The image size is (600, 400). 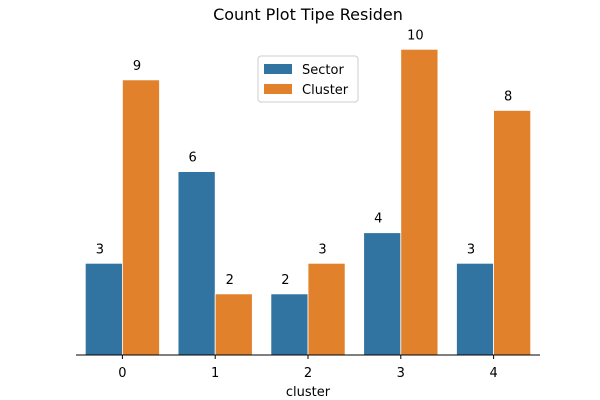 What do you see at coordinates (278, 89) in the screenshot?
I see `legend-swatch-cluster` at bounding box center [278, 89].